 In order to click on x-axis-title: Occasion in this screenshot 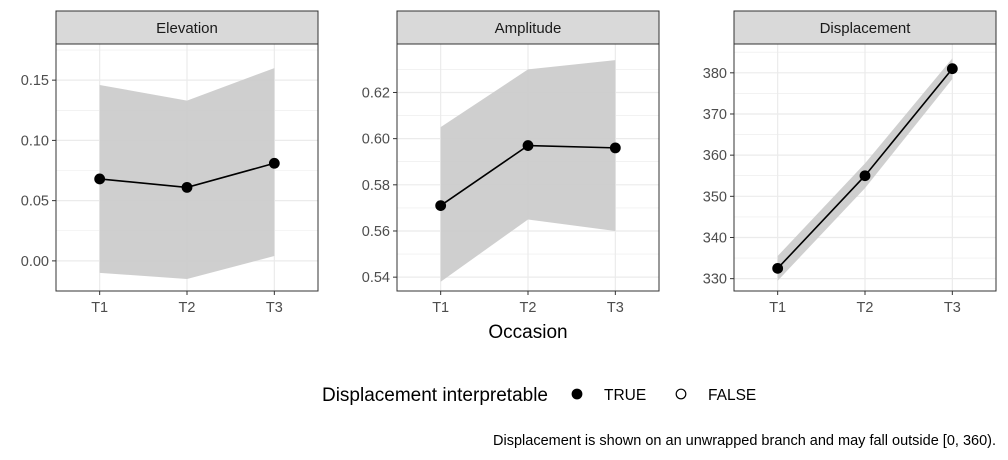, I will do `click(527, 332)`.